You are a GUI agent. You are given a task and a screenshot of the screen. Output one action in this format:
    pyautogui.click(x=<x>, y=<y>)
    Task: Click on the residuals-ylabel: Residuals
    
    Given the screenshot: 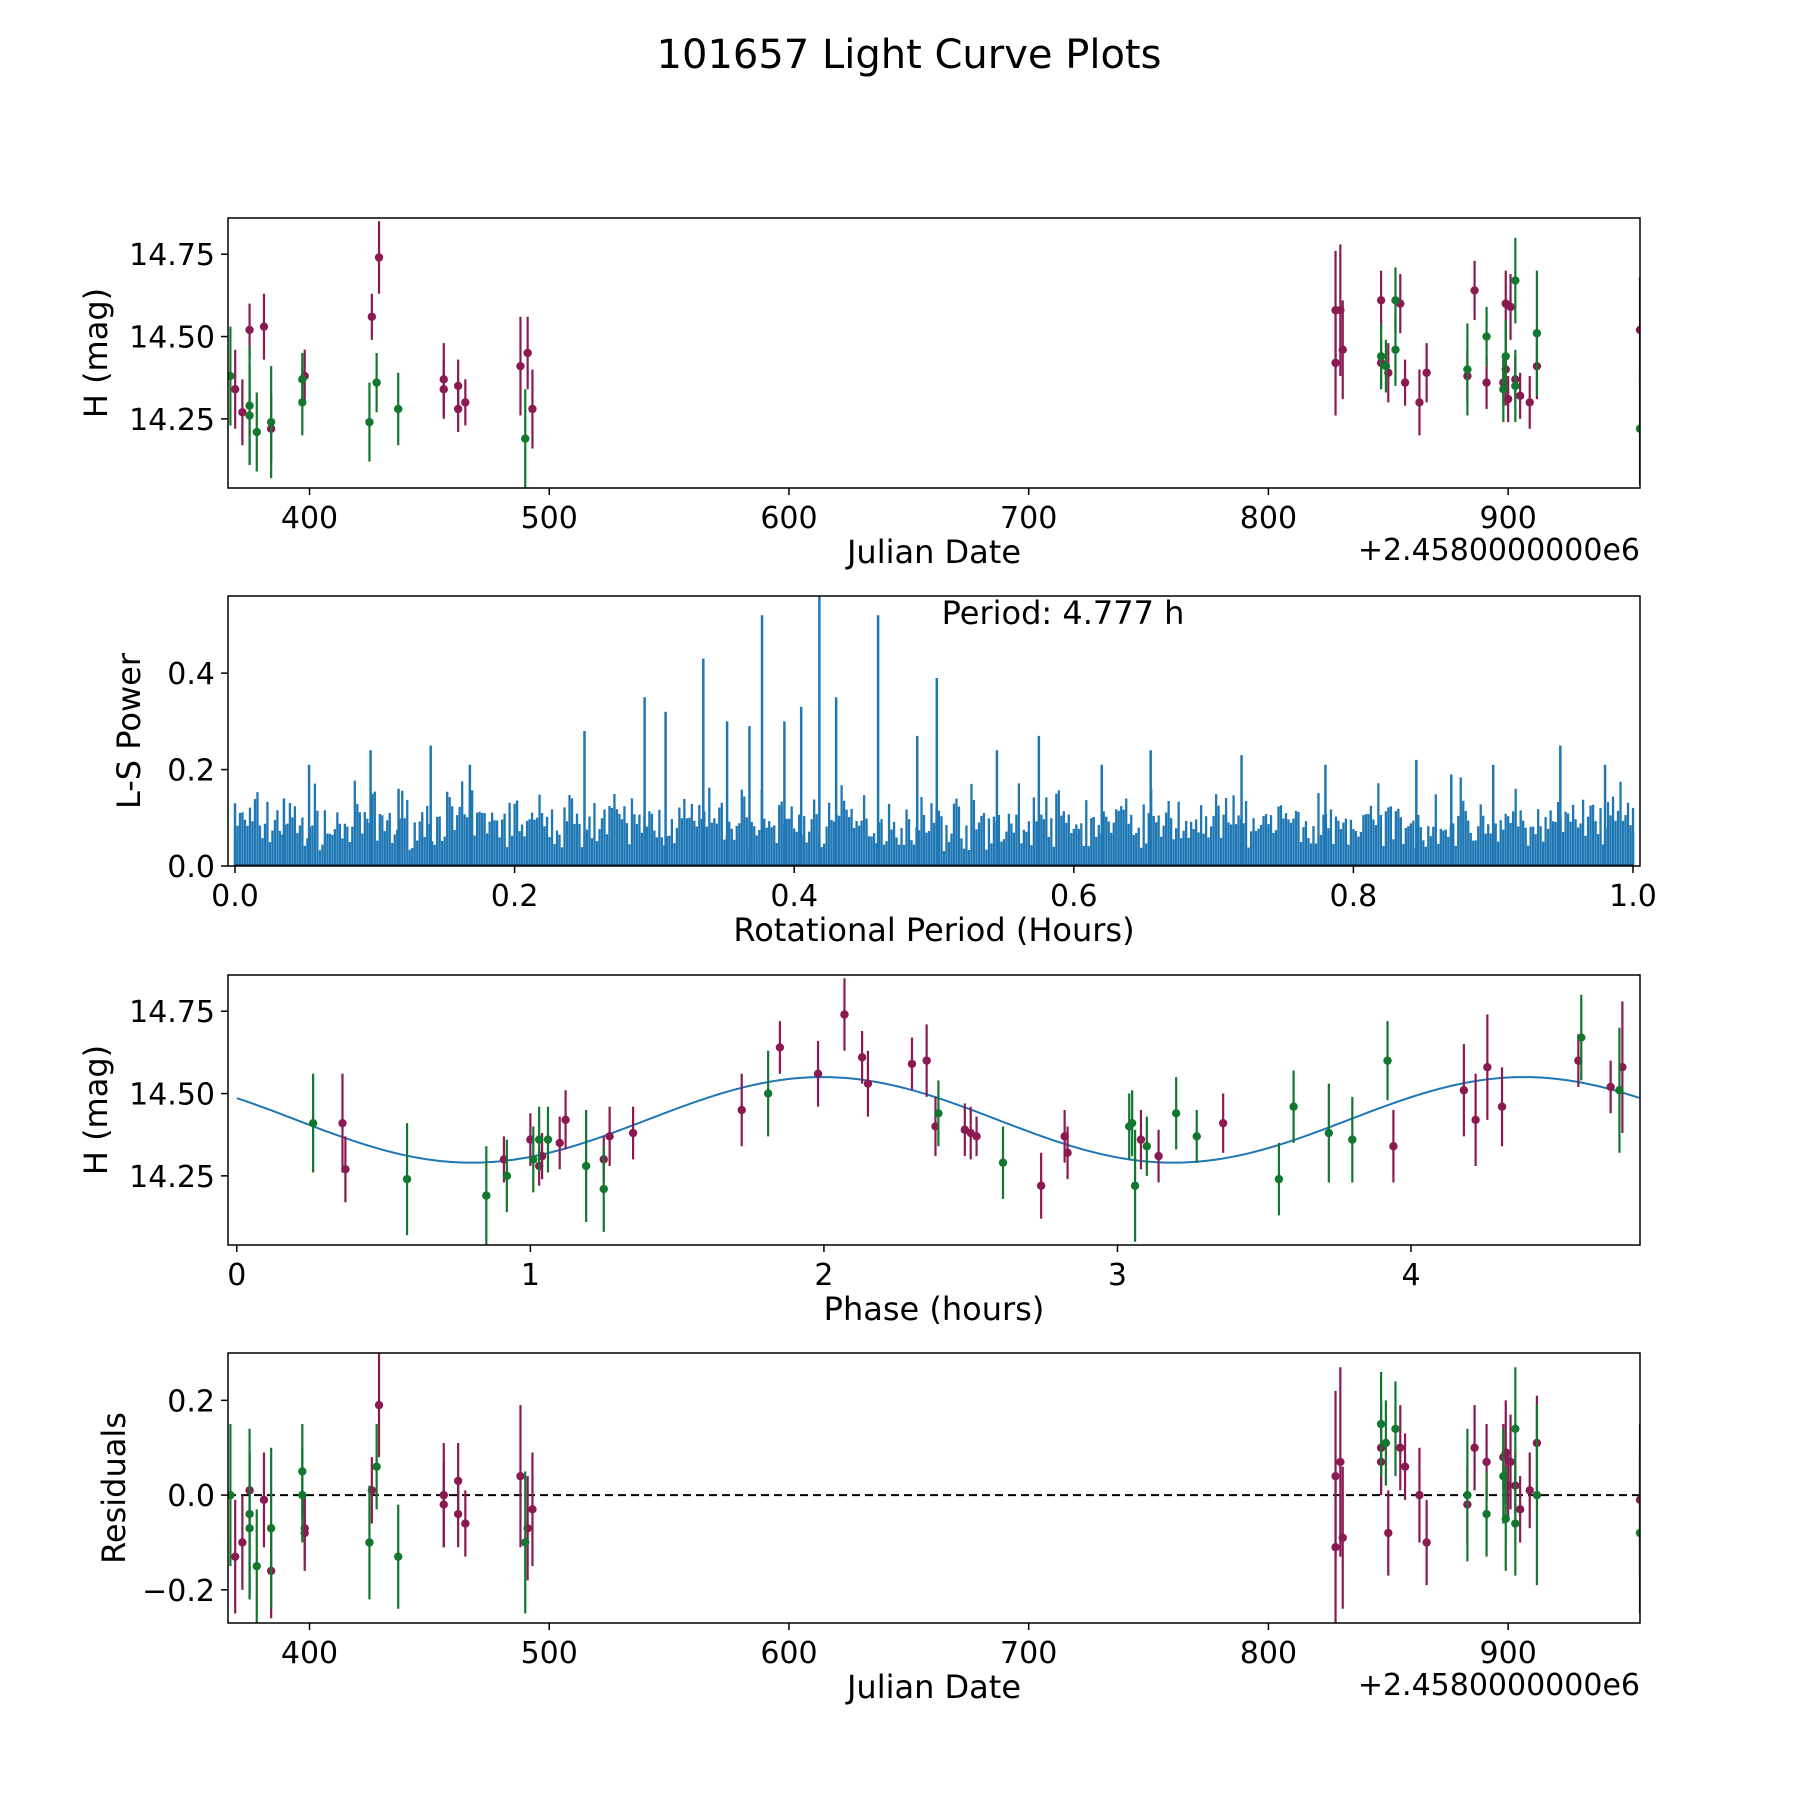 What is the action you would take?
    pyautogui.click(x=114, y=1488)
    